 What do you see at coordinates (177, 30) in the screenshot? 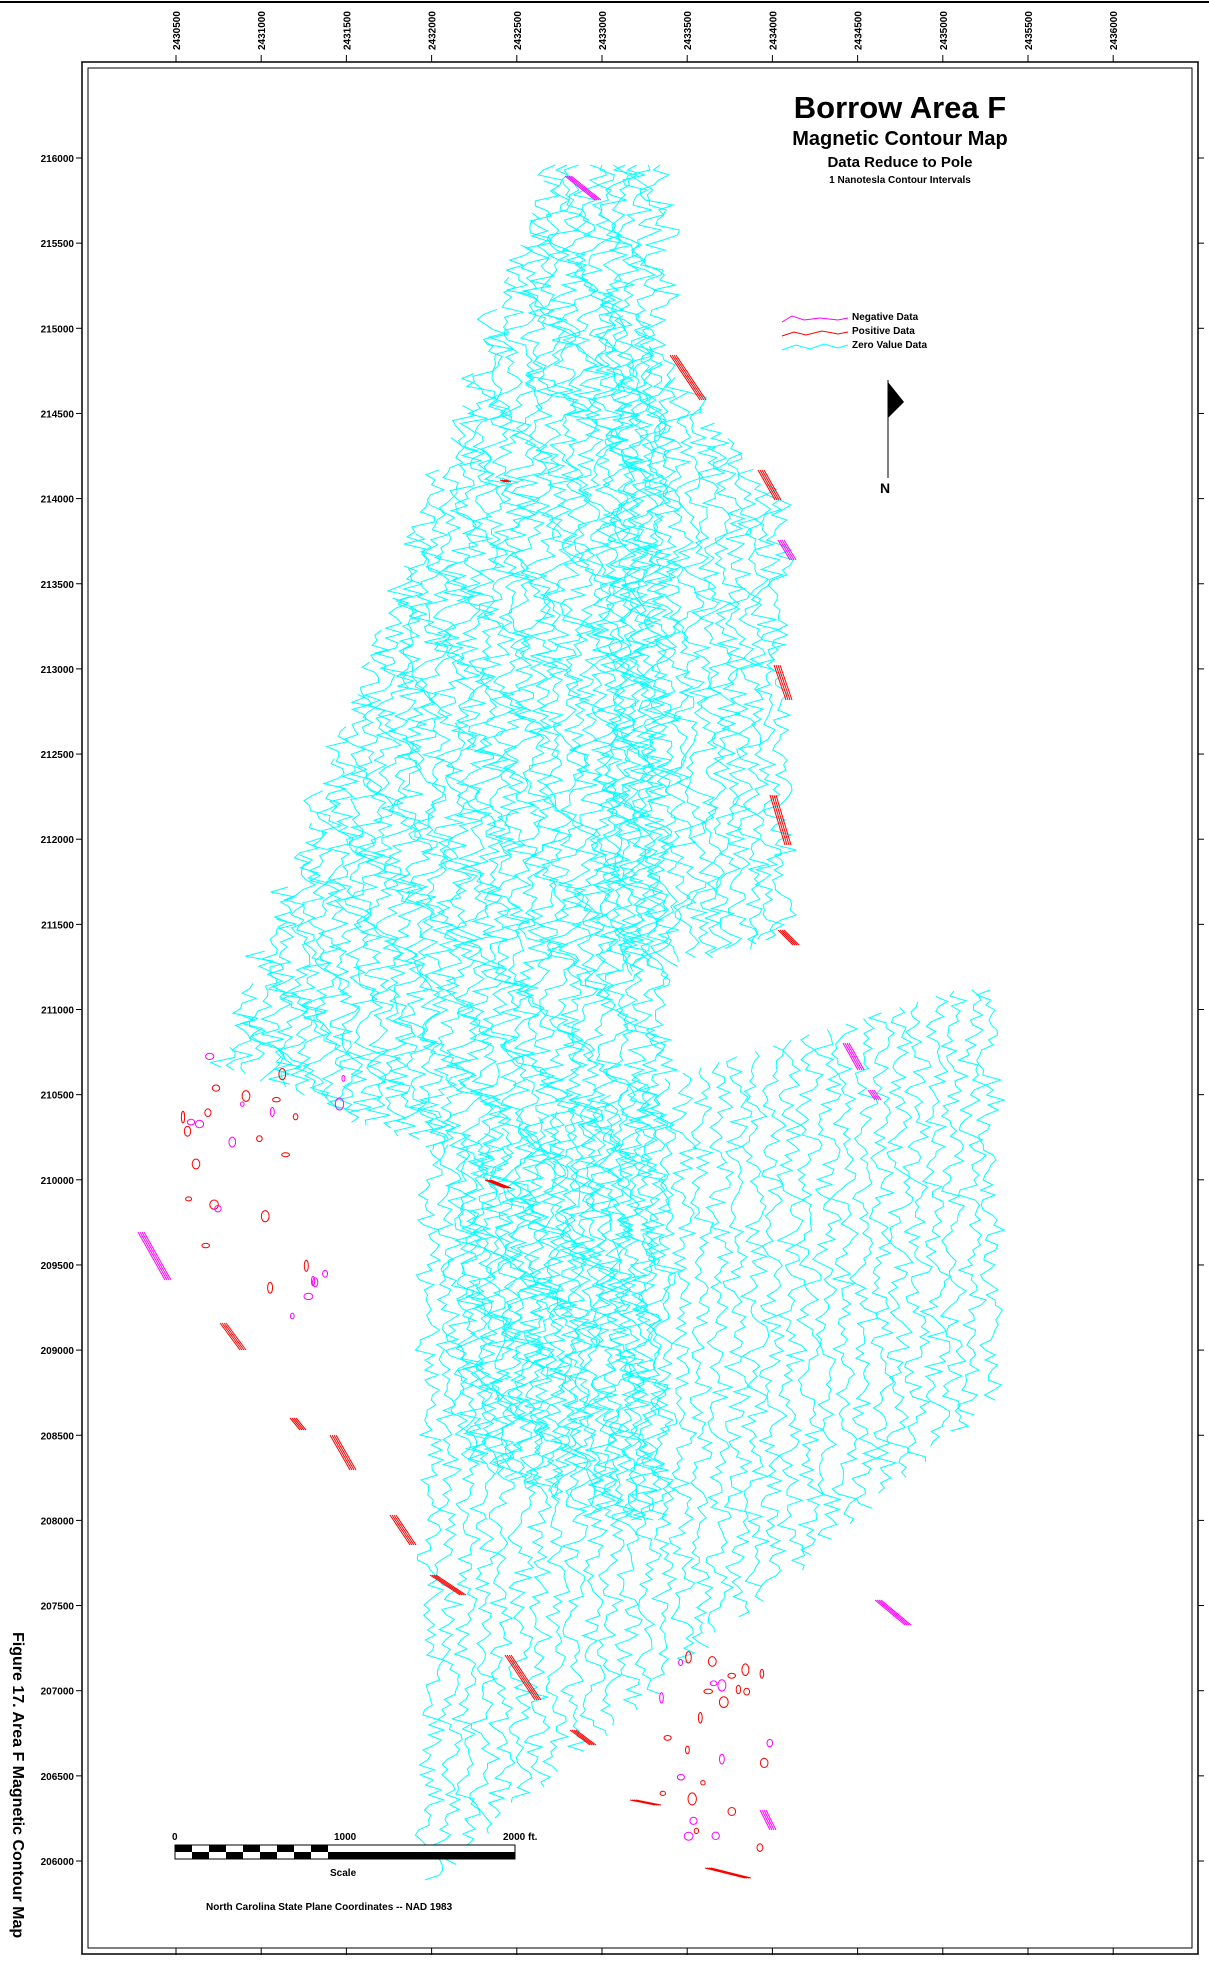
I see `x-tick-label: 2430500` at bounding box center [177, 30].